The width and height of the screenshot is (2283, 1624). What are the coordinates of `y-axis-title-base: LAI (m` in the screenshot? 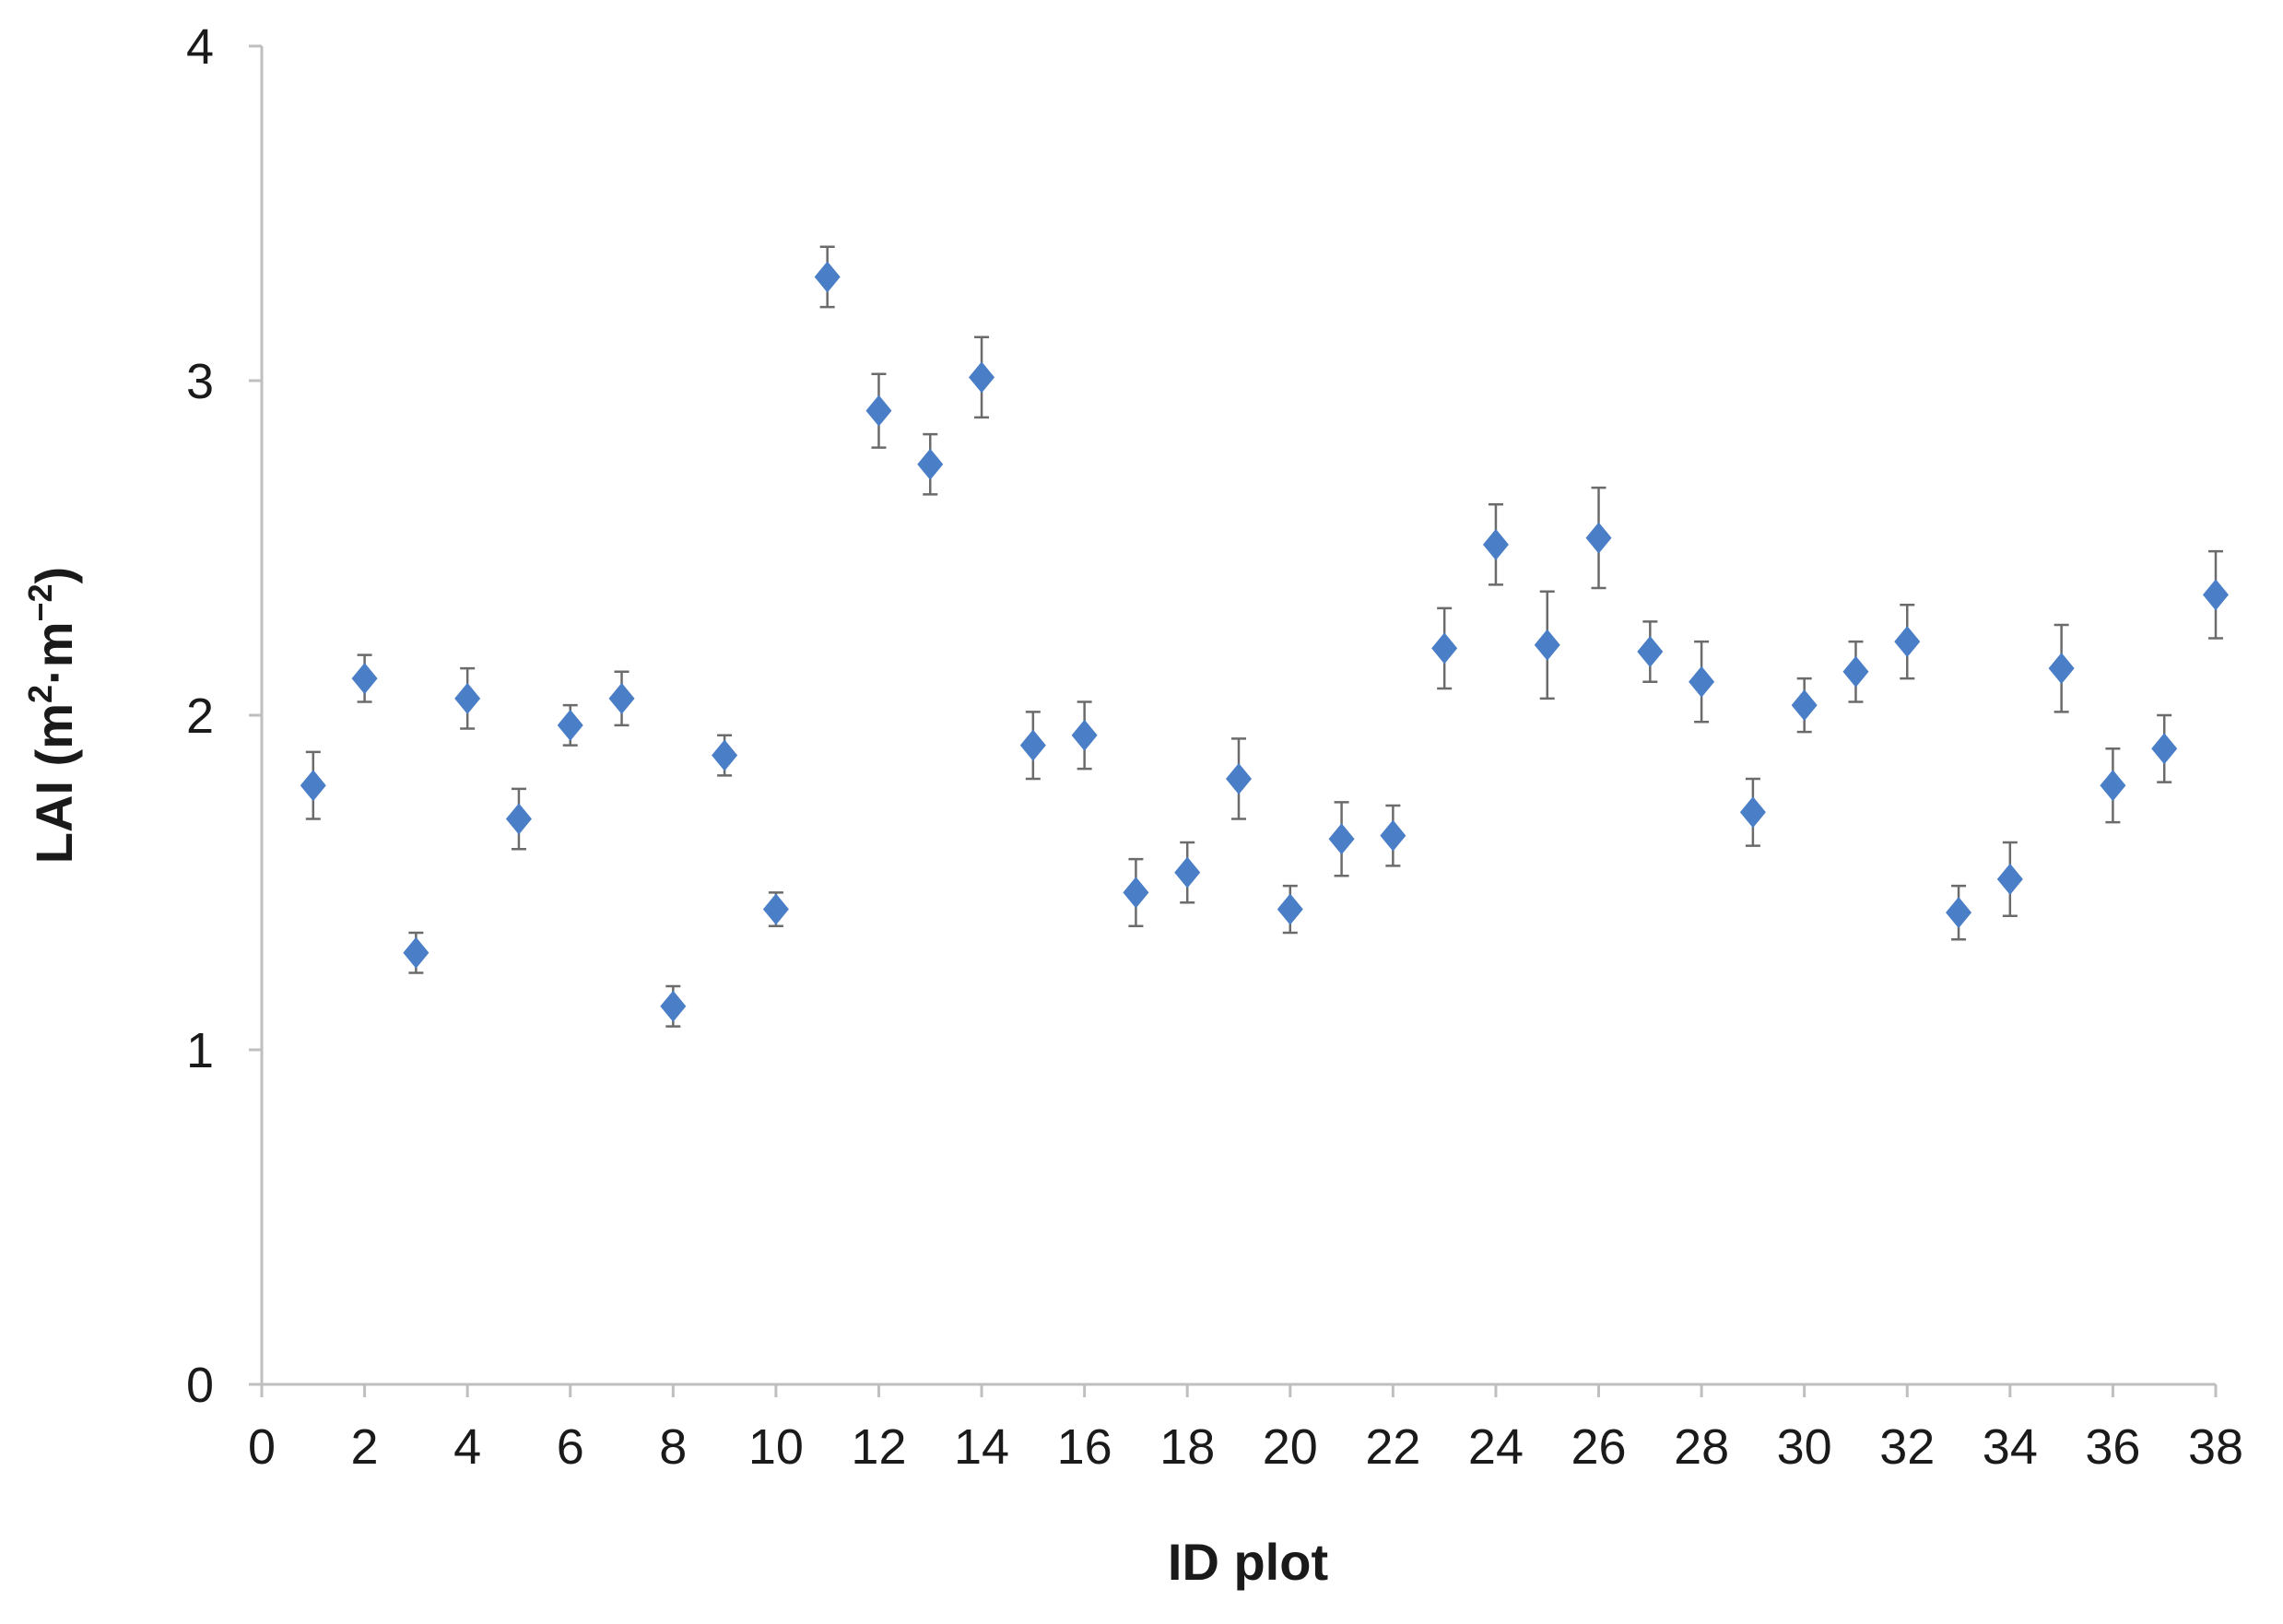 It's located at (54, 783).